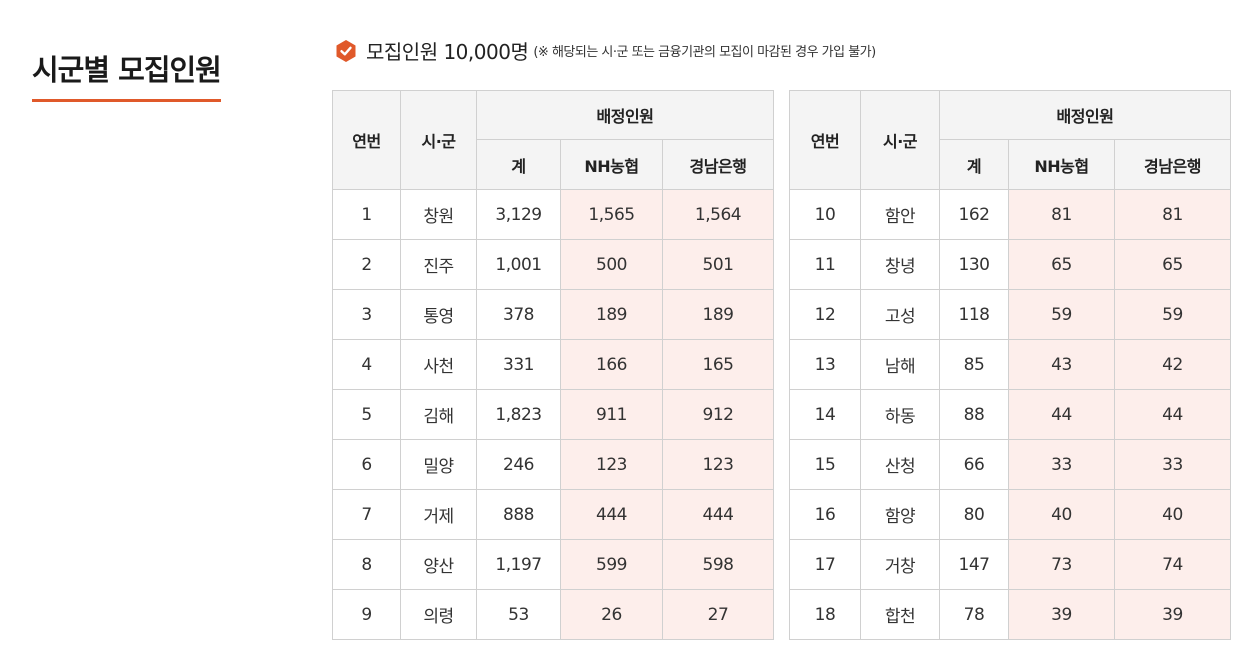 Image resolution: width=1260 pixels, height=671 pixels. I want to click on table-row: 16 함양 80 40 40, so click(1010, 514).